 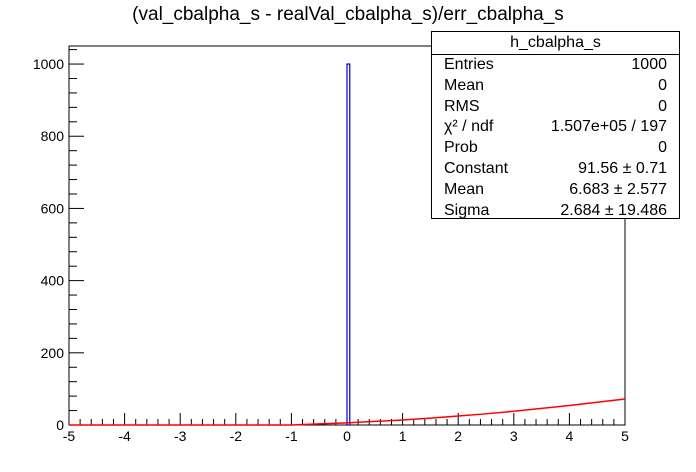 I want to click on y-tick-label: 600, so click(x=53, y=208).